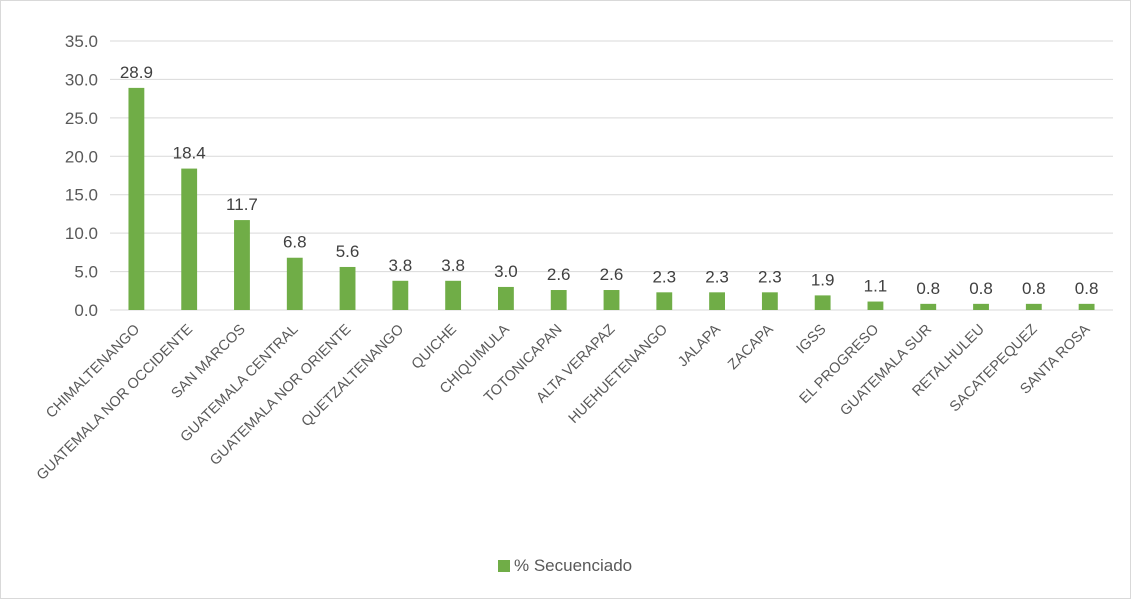  What do you see at coordinates (136, 72) in the screenshot?
I see `data-label: 28.9` at bounding box center [136, 72].